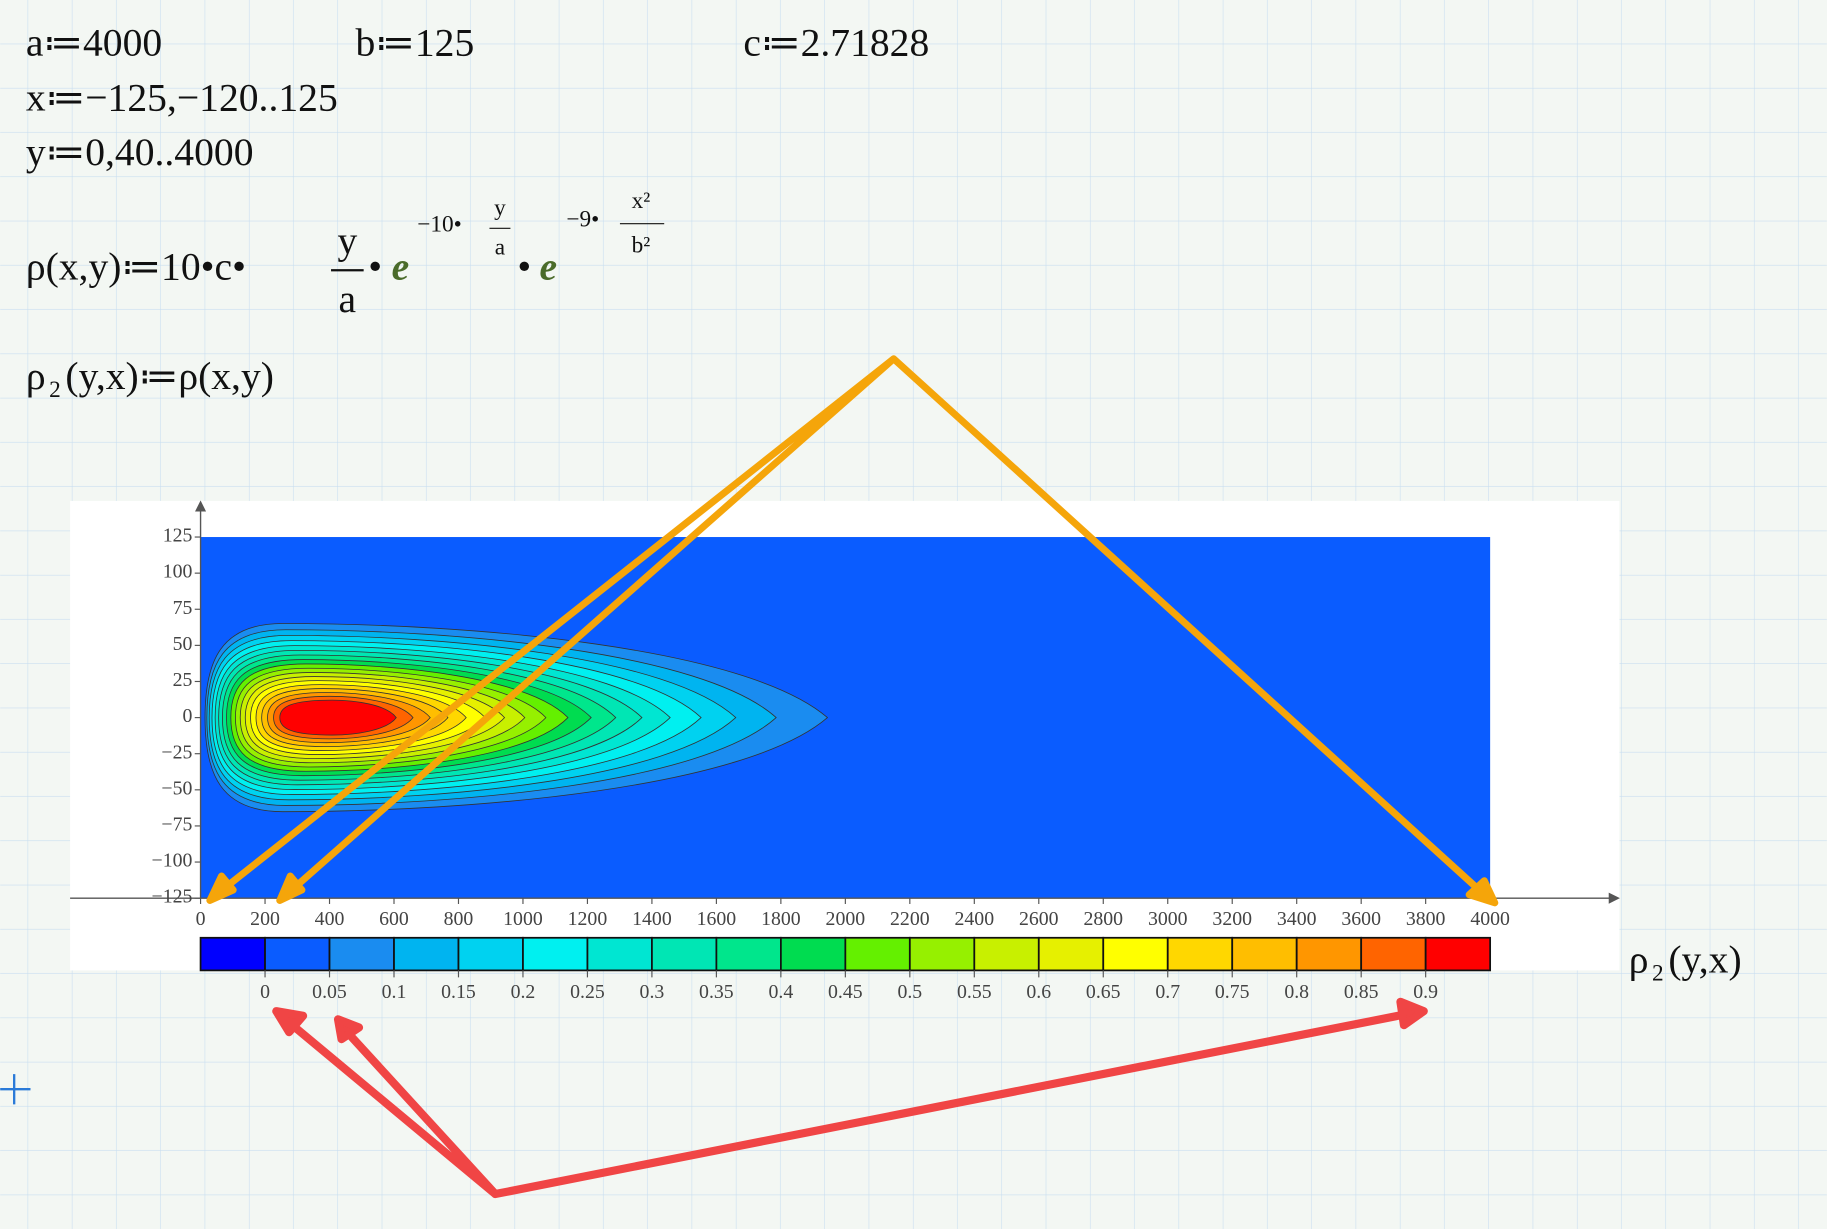 The image size is (1827, 1229). What do you see at coordinates (338, 717) in the screenshot?
I see `contour-band` at bounding box center [338, 717].